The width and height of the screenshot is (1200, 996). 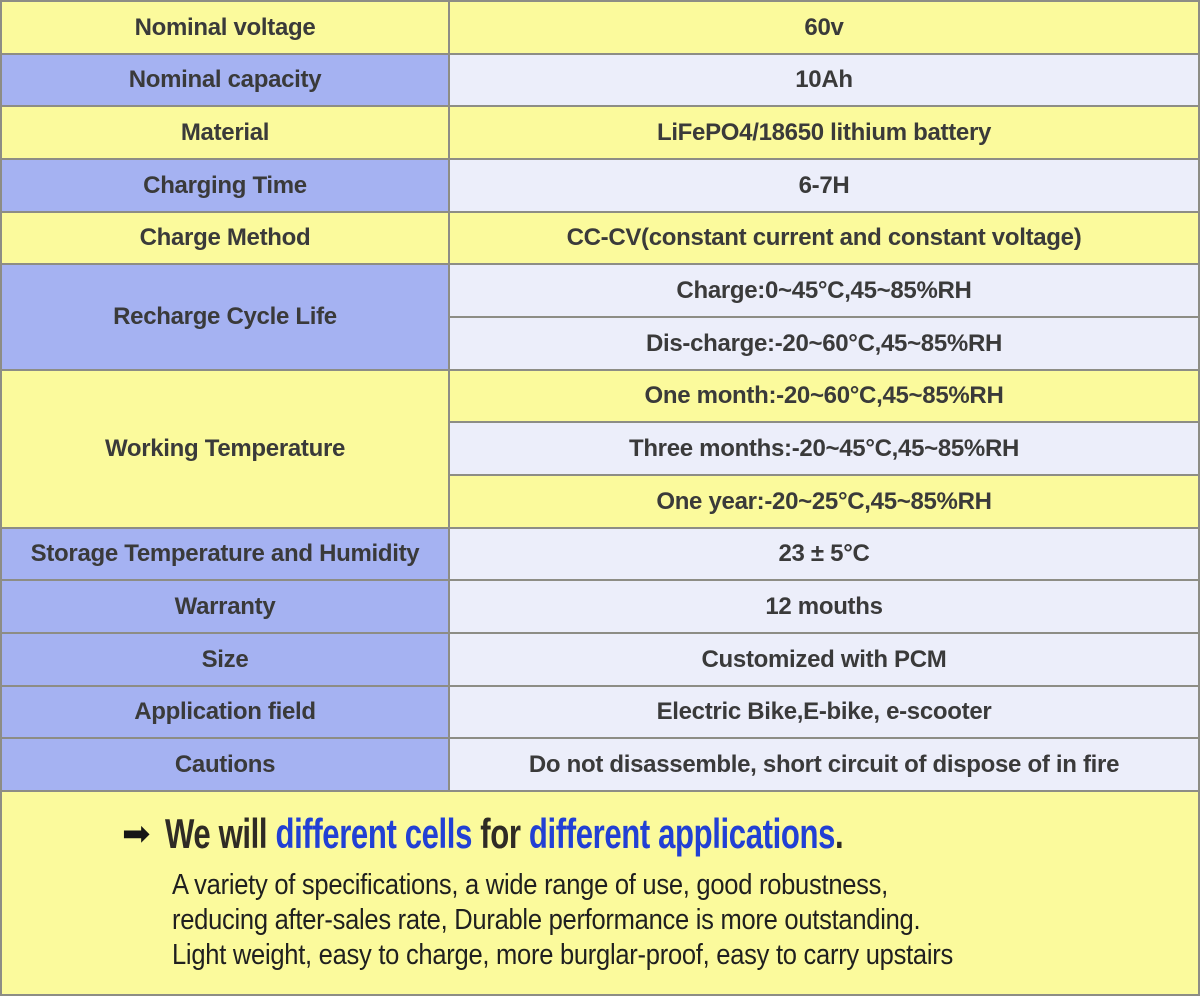 I want to click on spec-value-one-month: One month:-20~60°C,45~85%RH, so click(x=824, y=396).